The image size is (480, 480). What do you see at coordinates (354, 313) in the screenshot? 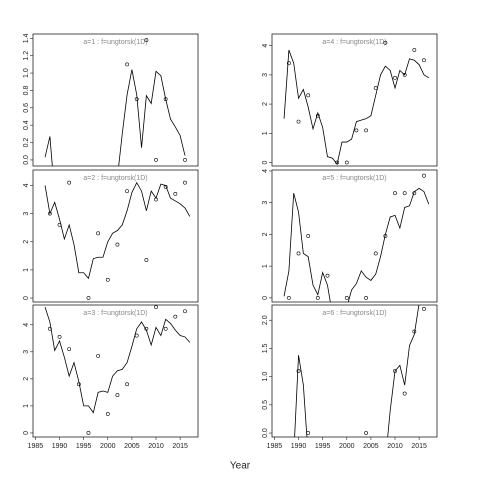
I see `panel-title: a=6 : f=ungtorsk(1D)` at bounding box center [354, 313].